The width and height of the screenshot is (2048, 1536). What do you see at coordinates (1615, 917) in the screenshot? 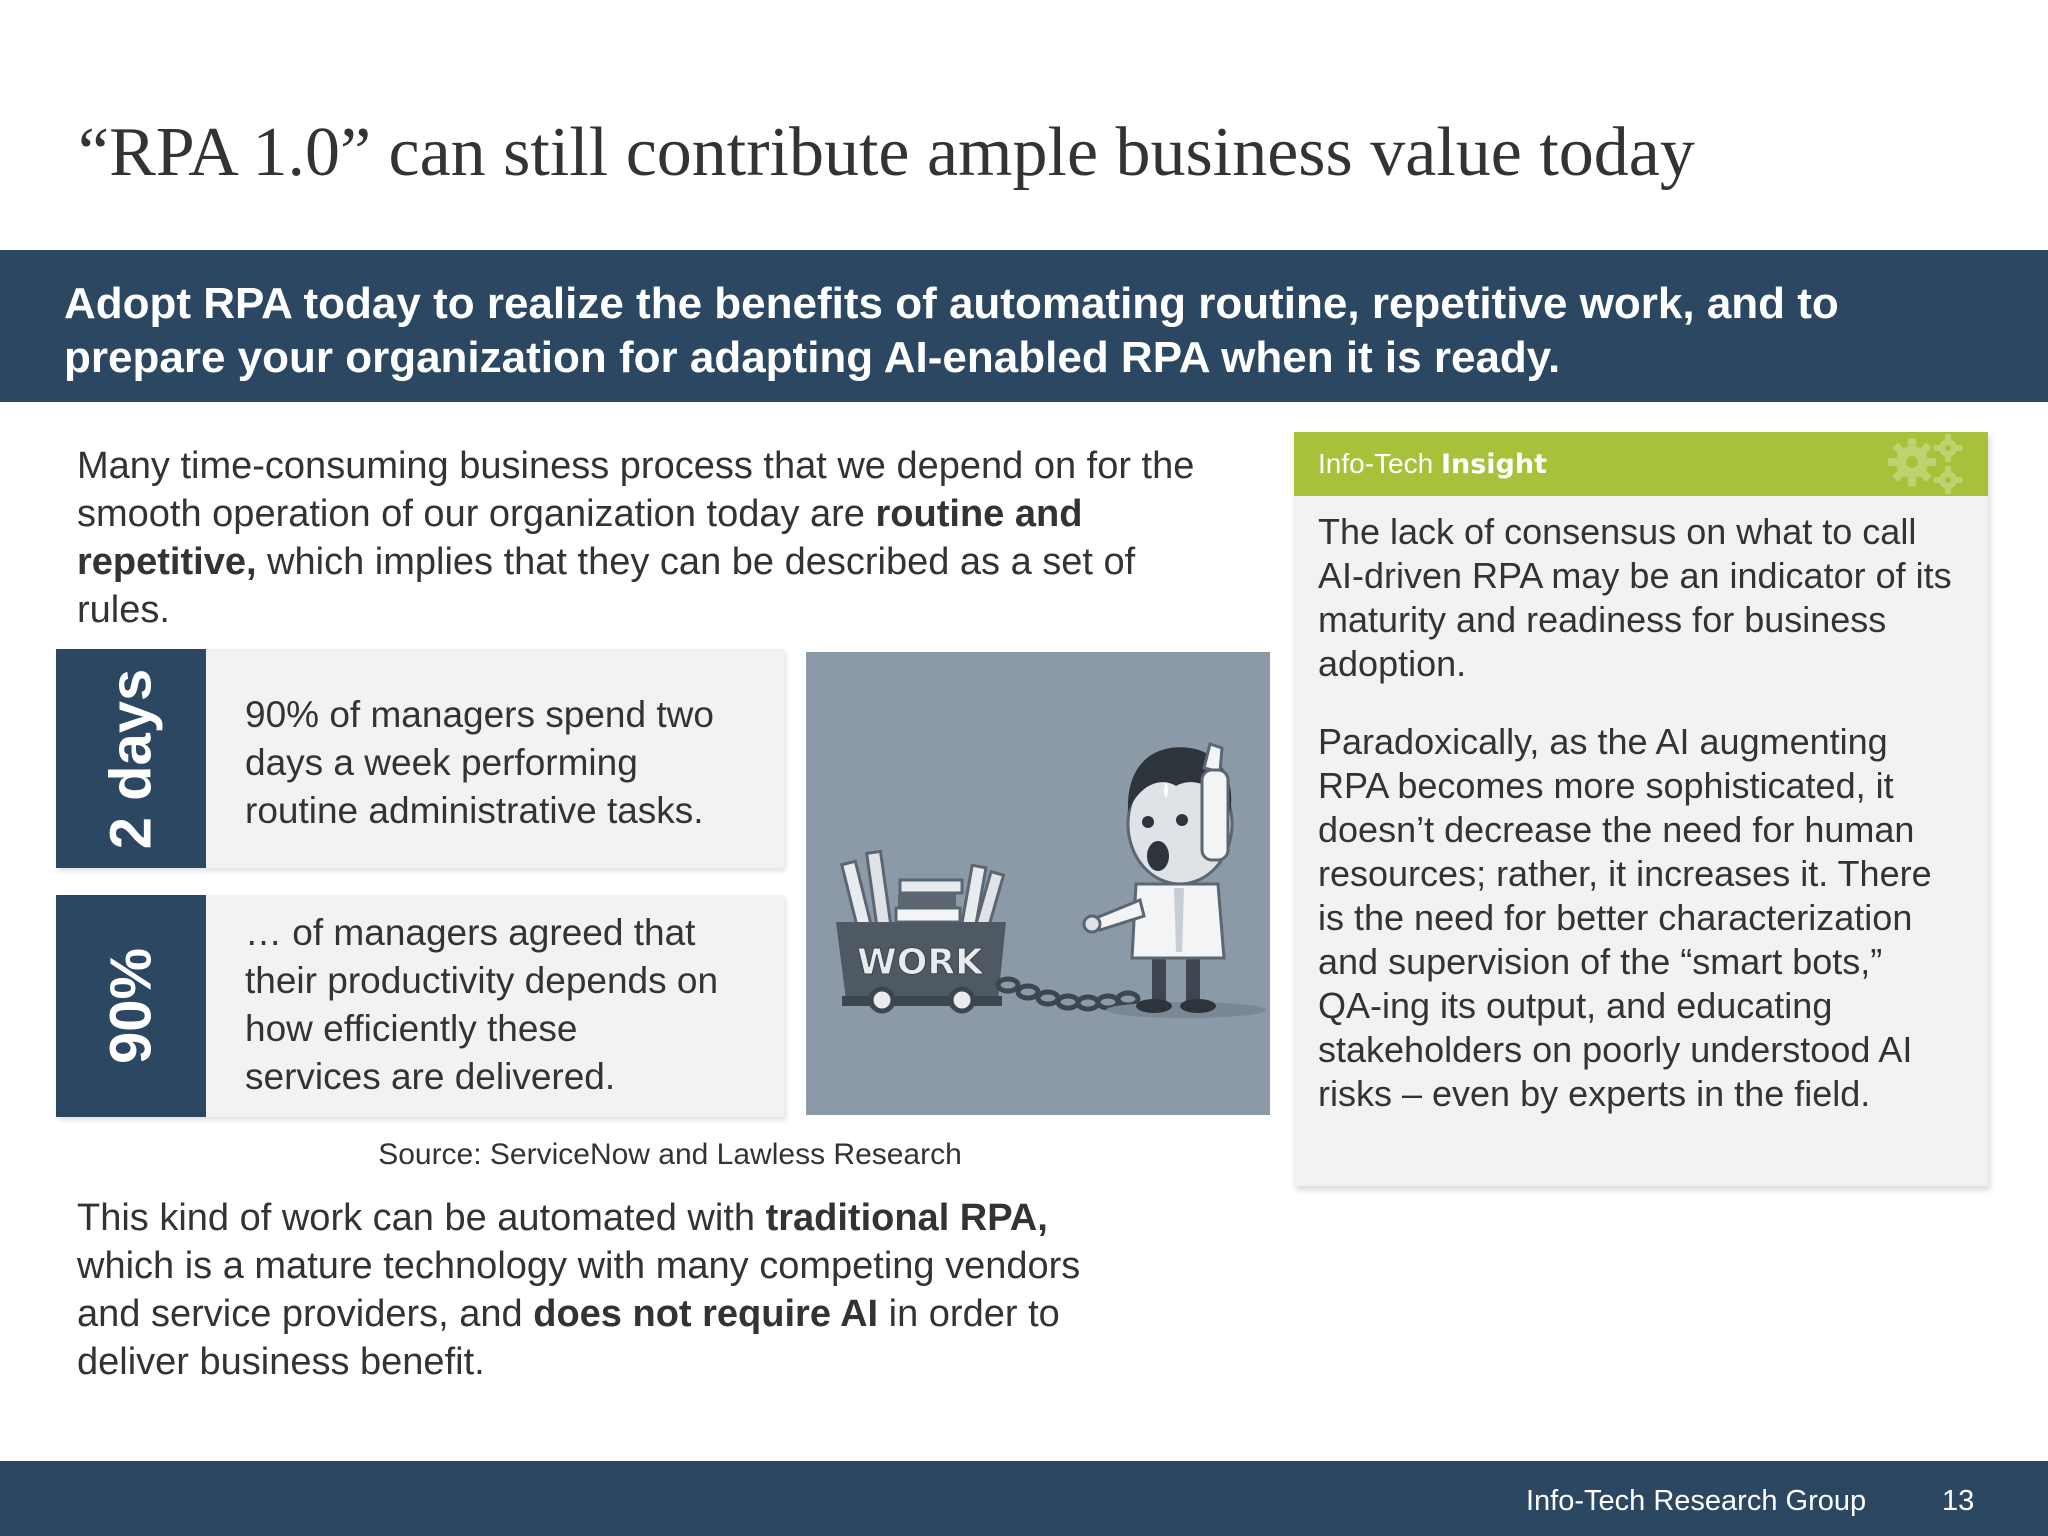
I see `insight-line: is the need for better characterization` at bounding box center [1615, 917].